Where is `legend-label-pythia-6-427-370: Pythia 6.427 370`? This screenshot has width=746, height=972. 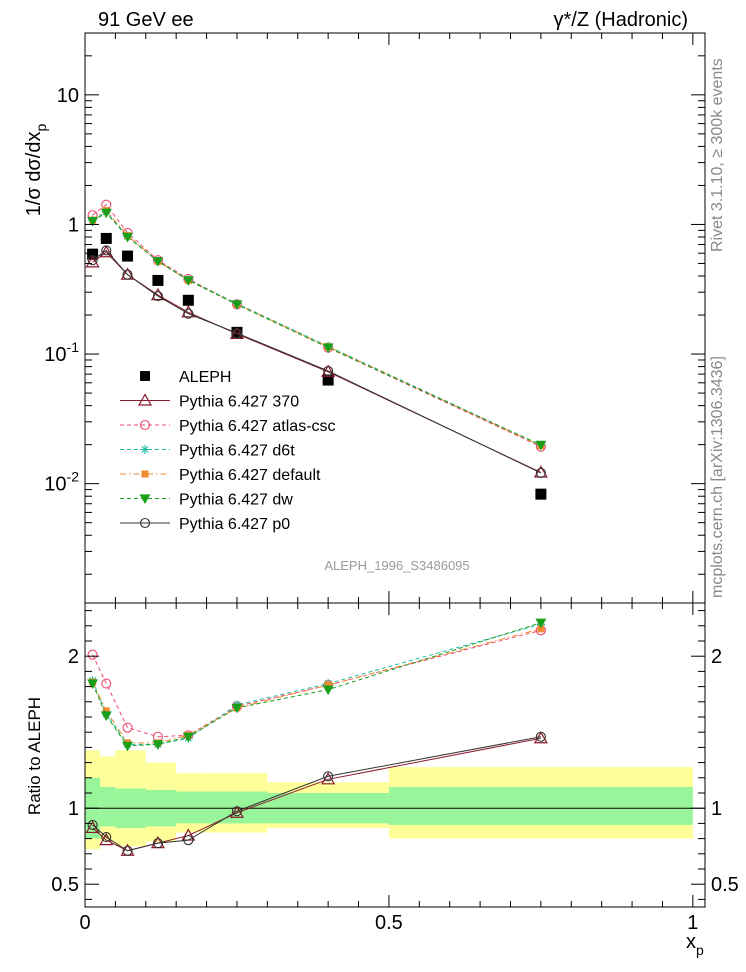
legend-label-pythia-6-427-370: Pythia 6.427 370 is located at coordinates (239, 402).